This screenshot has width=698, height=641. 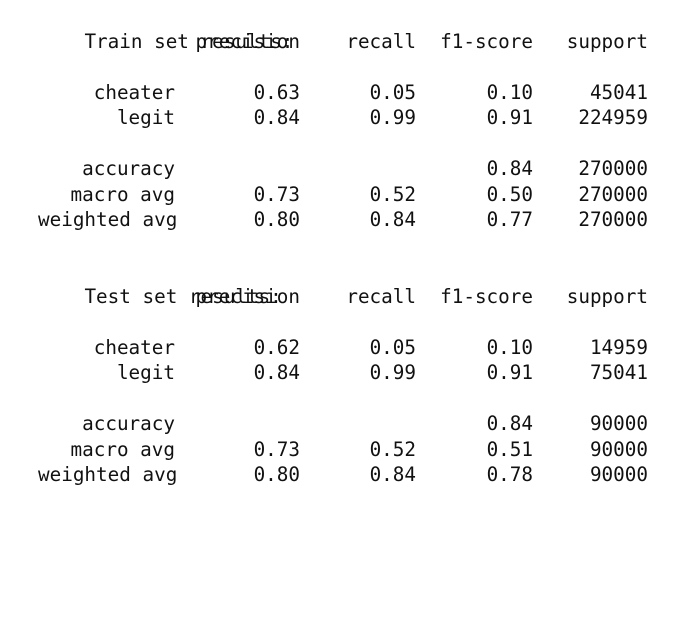 What do you see at coordinates (392, 449) in the screenshot?
I see `test-row-recall: 0.52` at bounding box center [392, 449].